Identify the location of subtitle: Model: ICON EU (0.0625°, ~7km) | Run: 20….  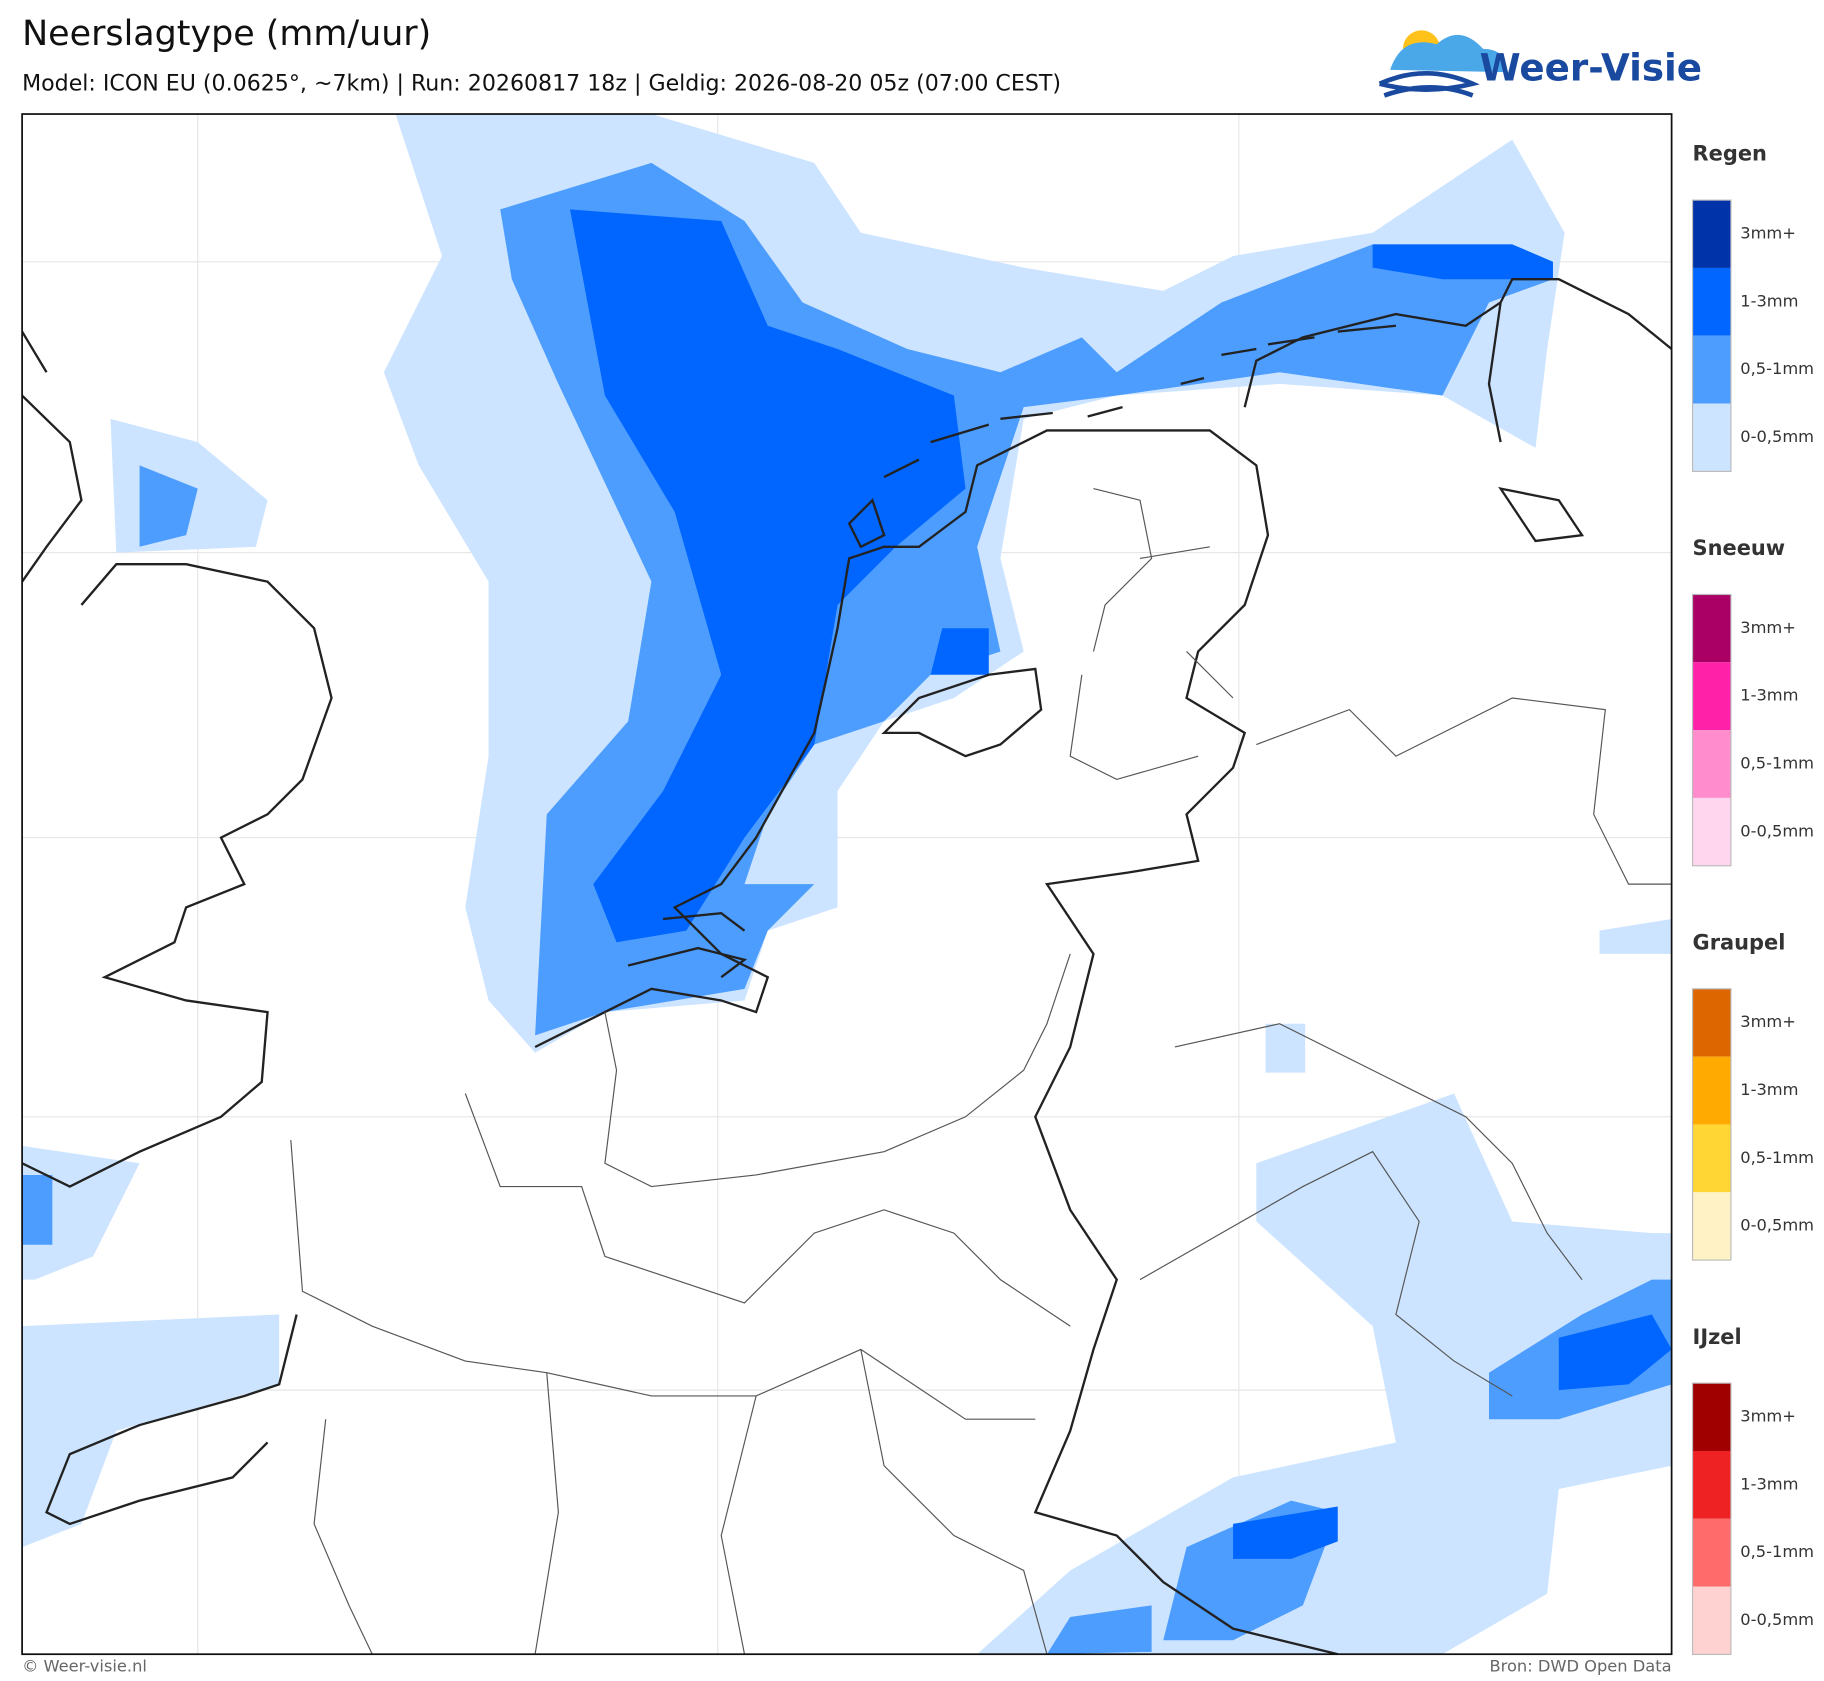
(541, 83).